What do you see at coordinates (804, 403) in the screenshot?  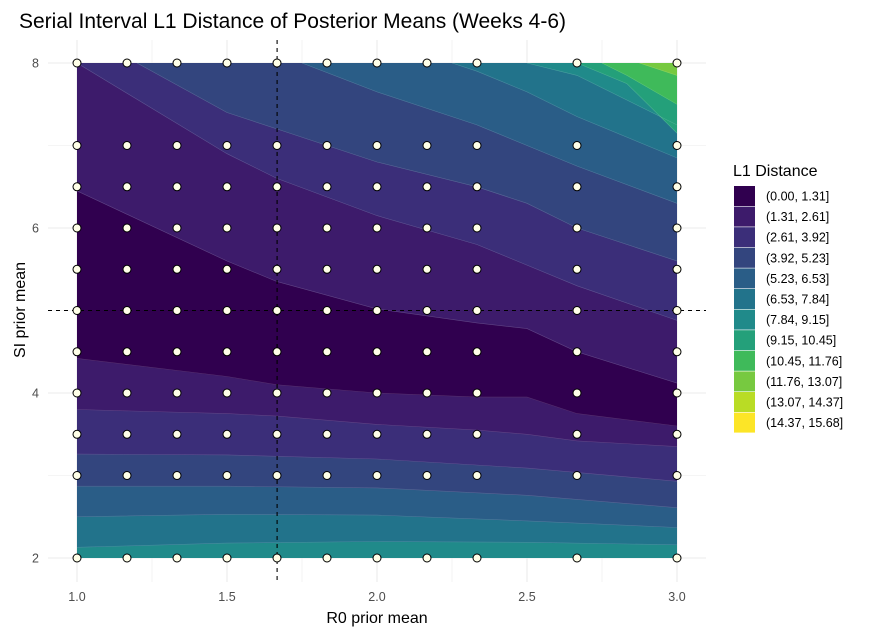 I see `legend-label: (13.07, 14.37]` at bounding box center [804, 403].